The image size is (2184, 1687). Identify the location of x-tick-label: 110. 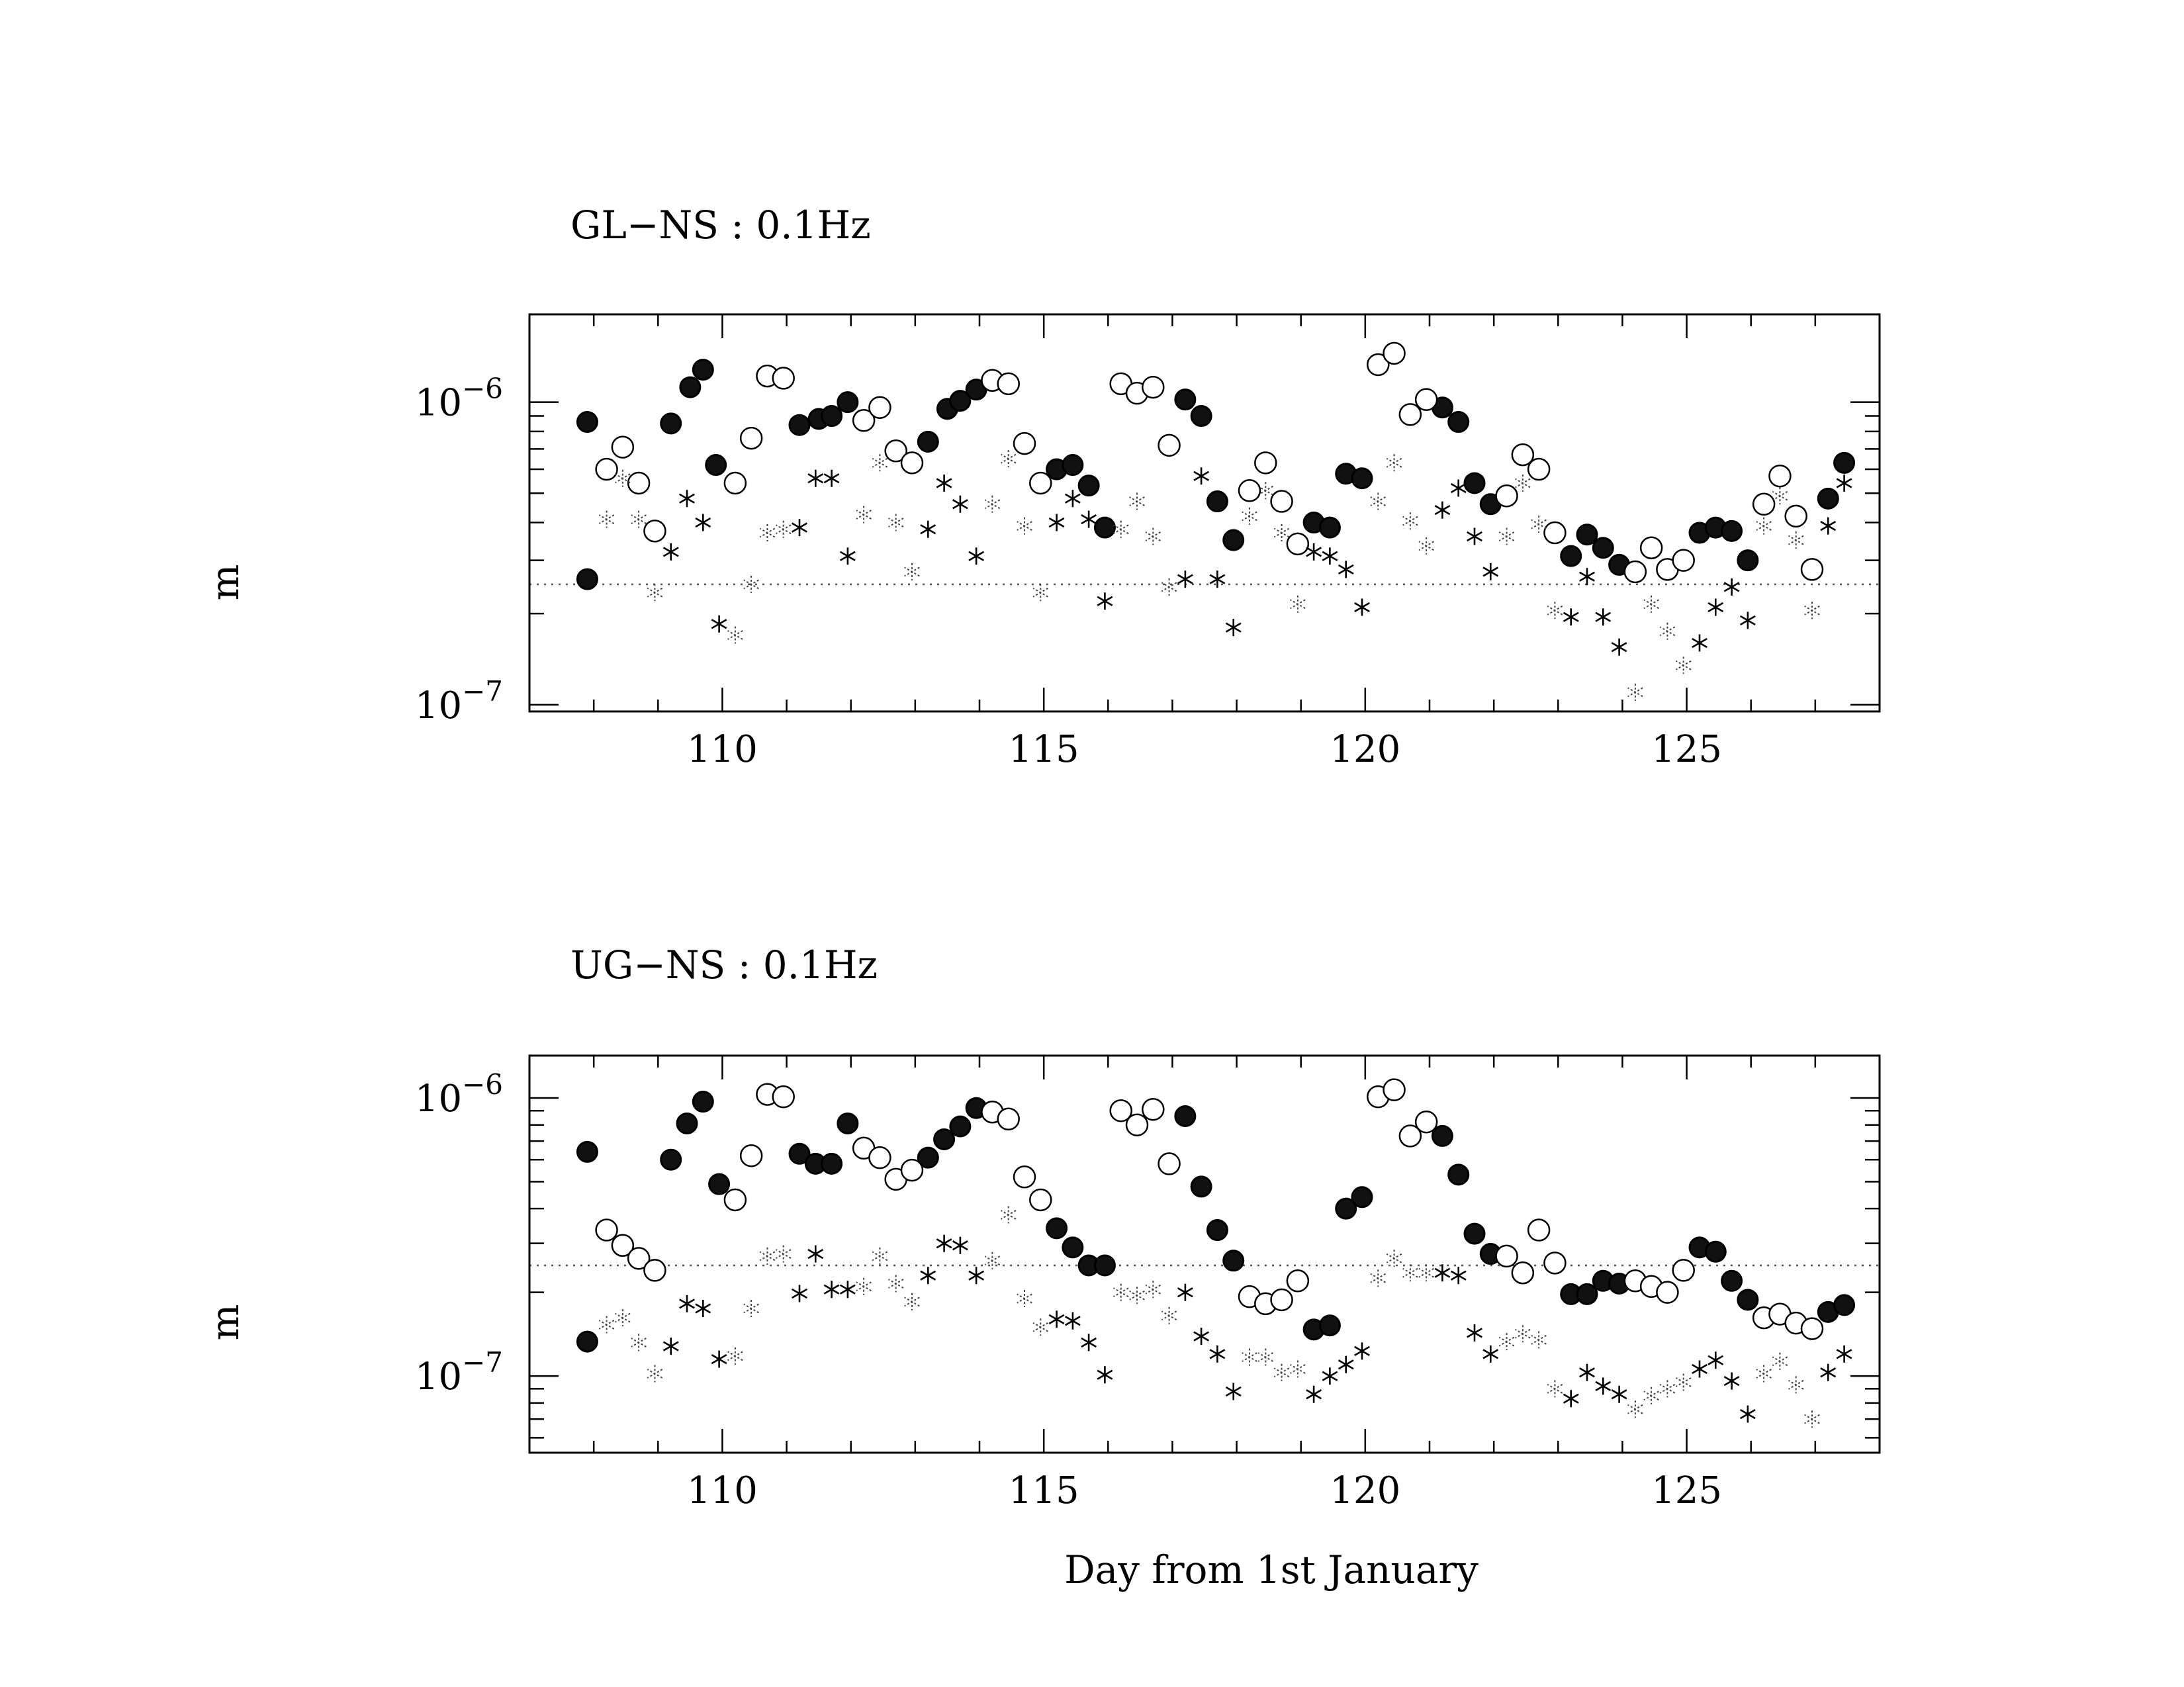
(722, 1490).